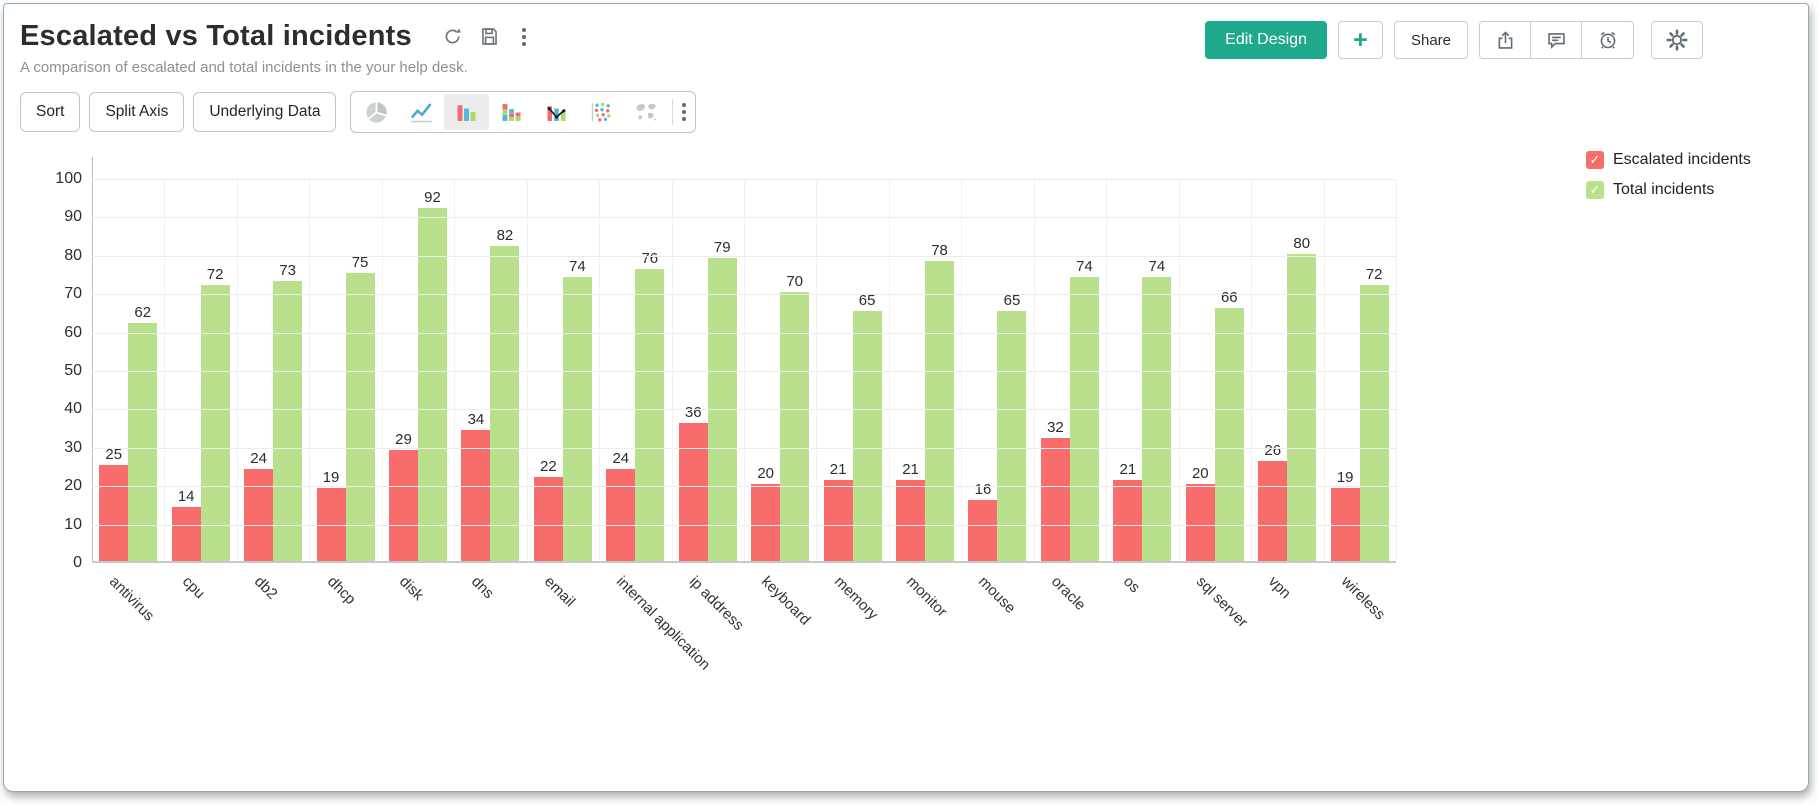 This screenshot has width=1818, height=807. What do you see at coordinates (421, 112) in the screenshot?
I see `line-chart-icon` at bounding box center [421, 112].